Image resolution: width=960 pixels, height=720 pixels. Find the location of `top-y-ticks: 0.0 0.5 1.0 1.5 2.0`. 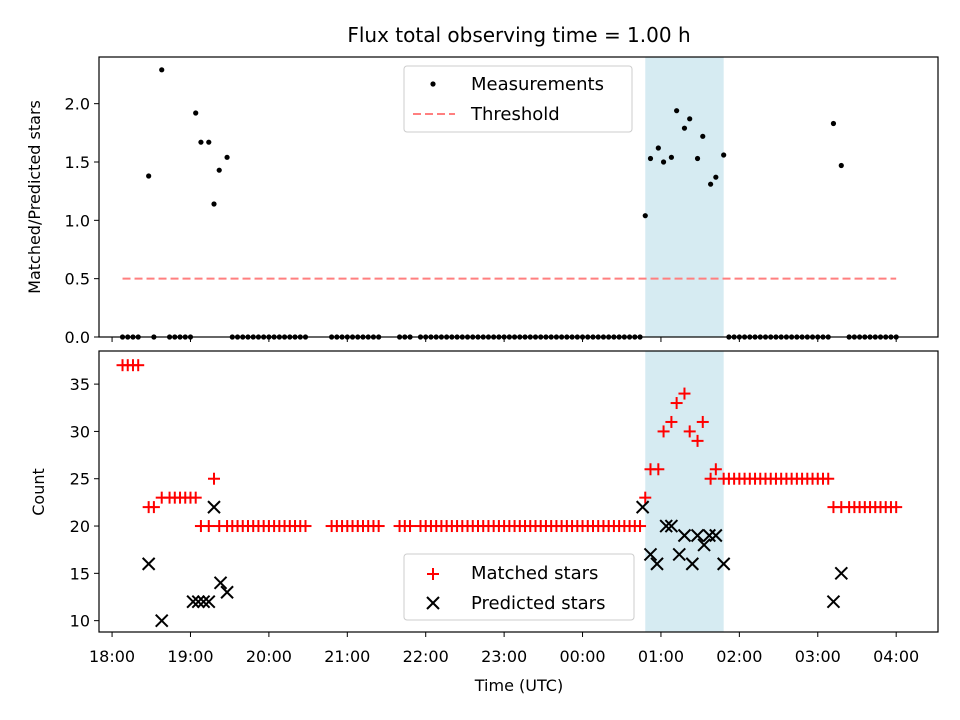

top-y-ticks: 0.0 0.5 1.0 1.5 2.0 is located at coordinates (82, 221).